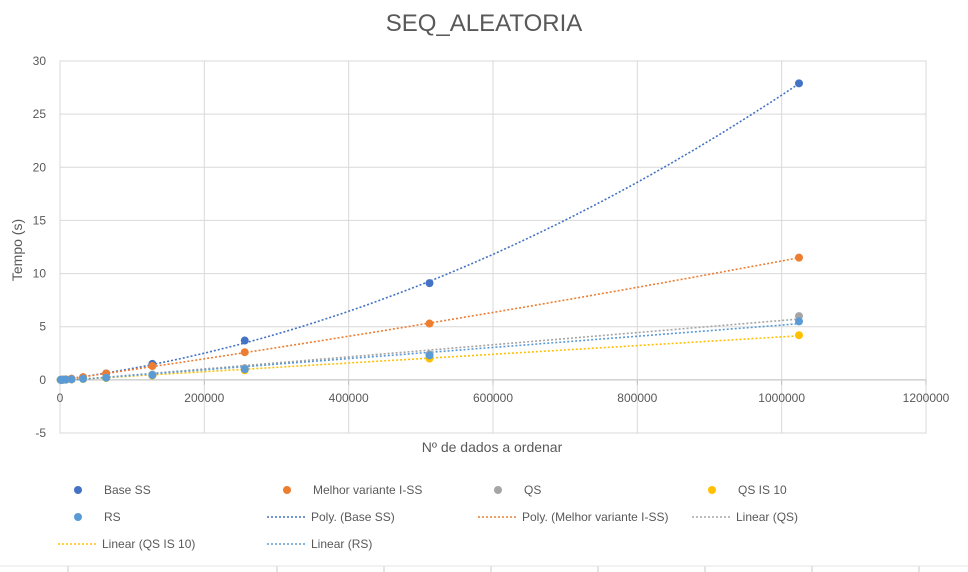 Image resolution: width=968 pixels, height=572 pixels. Describe the element at coordinates (40, 167) in the screenshot. I see `y-tick-label: 20` at that location.